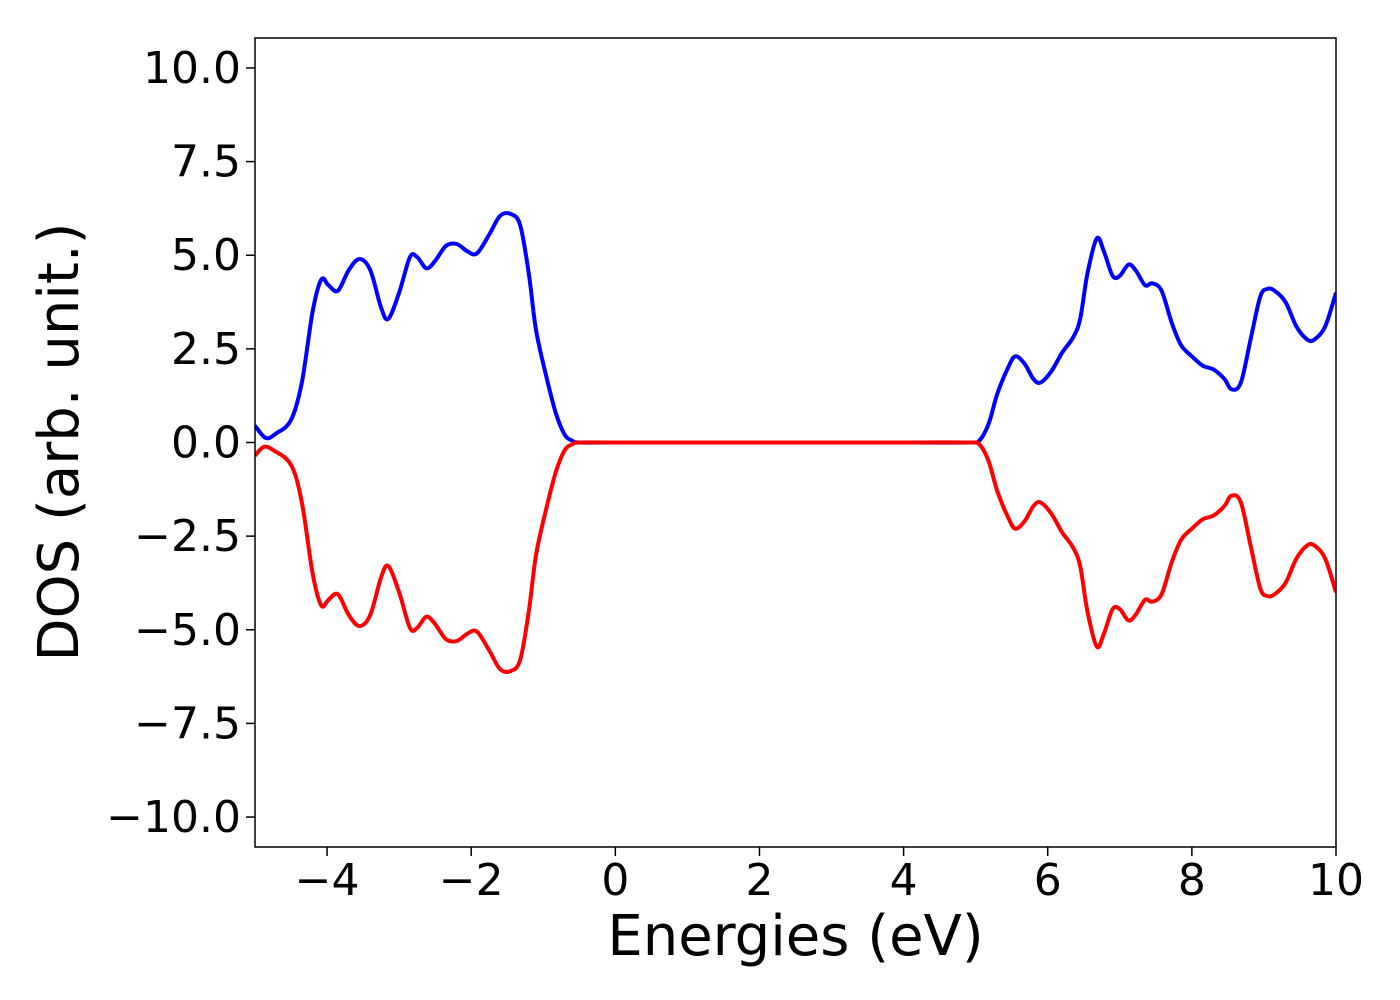  Describe the element at coordinates (206, 443) in the screenshot. I see `y-tick-label: 0.0` at that location.